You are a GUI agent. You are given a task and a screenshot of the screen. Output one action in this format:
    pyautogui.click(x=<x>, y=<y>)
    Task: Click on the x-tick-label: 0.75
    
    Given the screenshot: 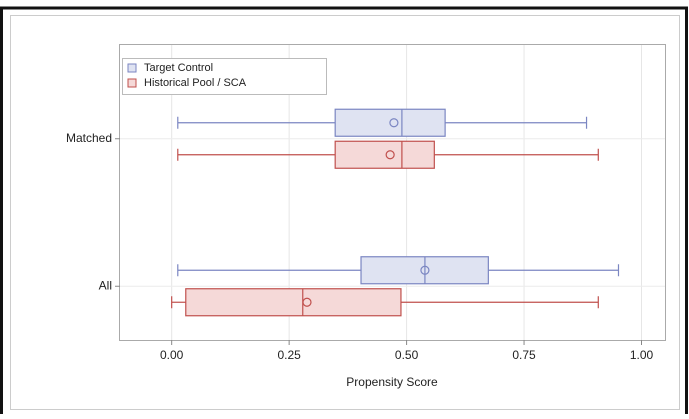 What is the action you would take?
    pyautogui.click(x=524, y=355)
    